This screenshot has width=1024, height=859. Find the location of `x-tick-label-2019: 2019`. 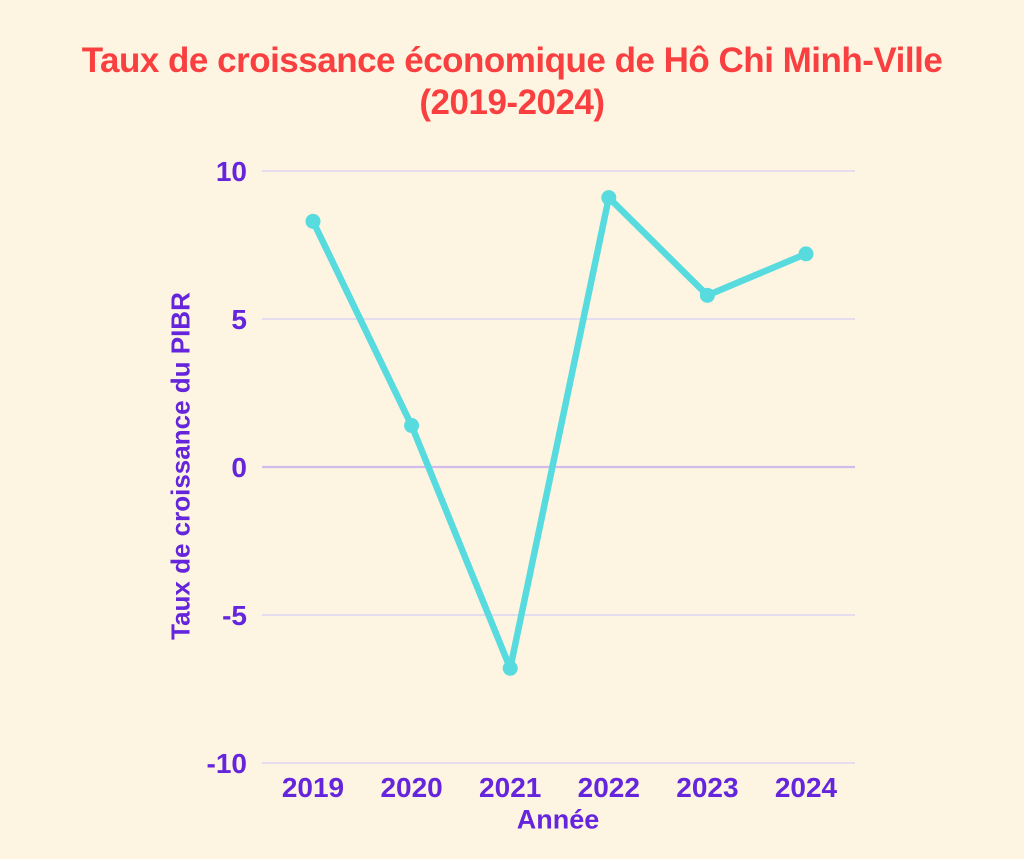

x-tick-label-2019: 2019 is located at coordinates (313, 787).